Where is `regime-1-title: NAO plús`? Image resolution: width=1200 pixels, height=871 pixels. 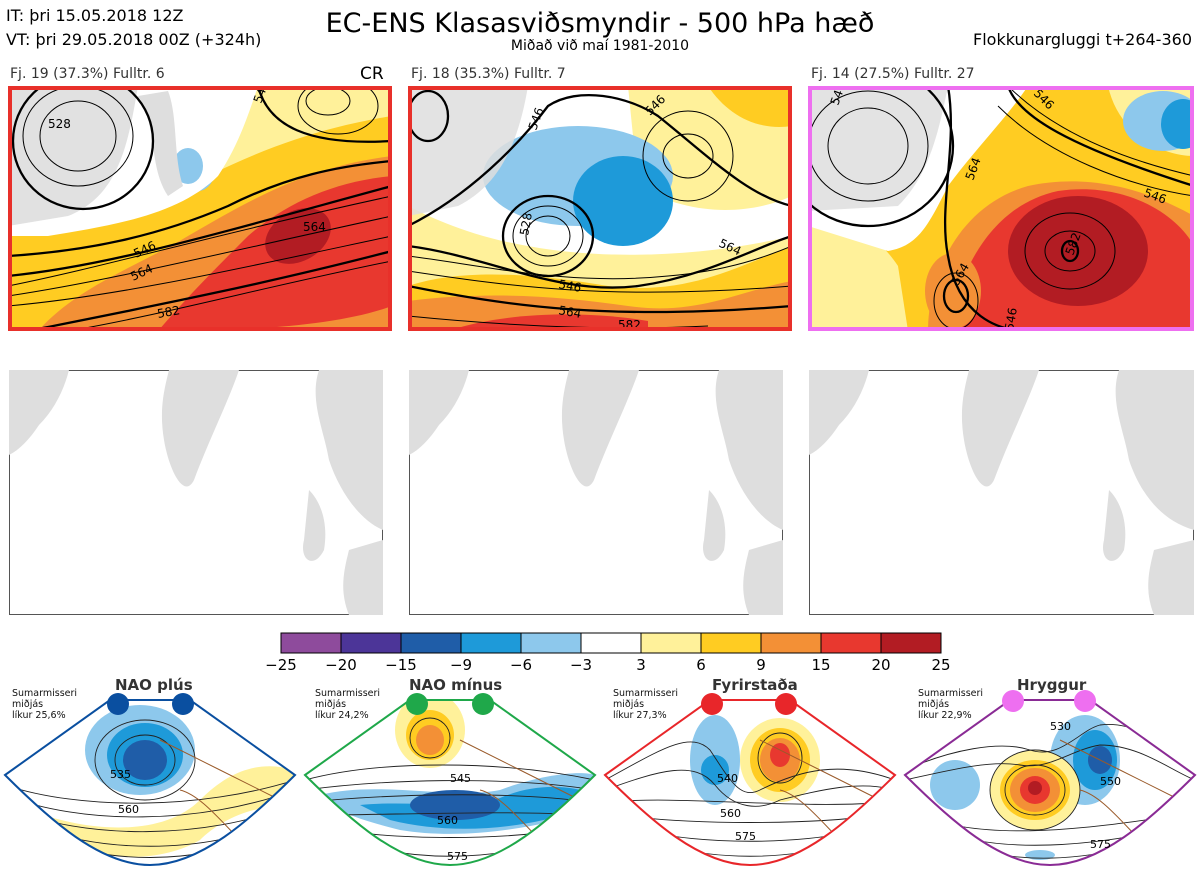
regime-1-title: NAO plús is located at coordinates (154, 685).